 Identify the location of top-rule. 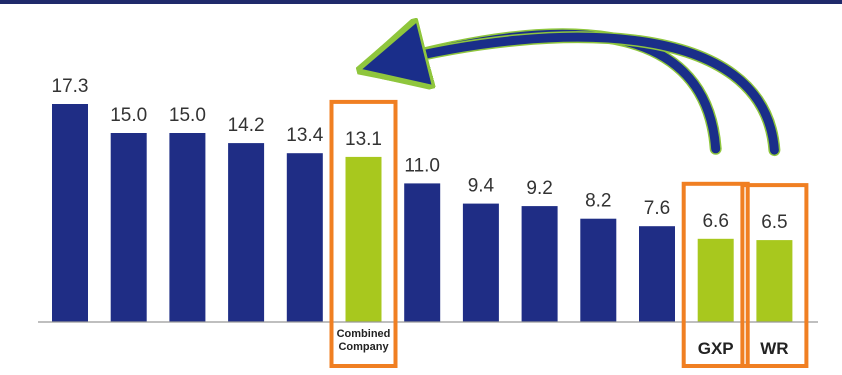
(421, 2).